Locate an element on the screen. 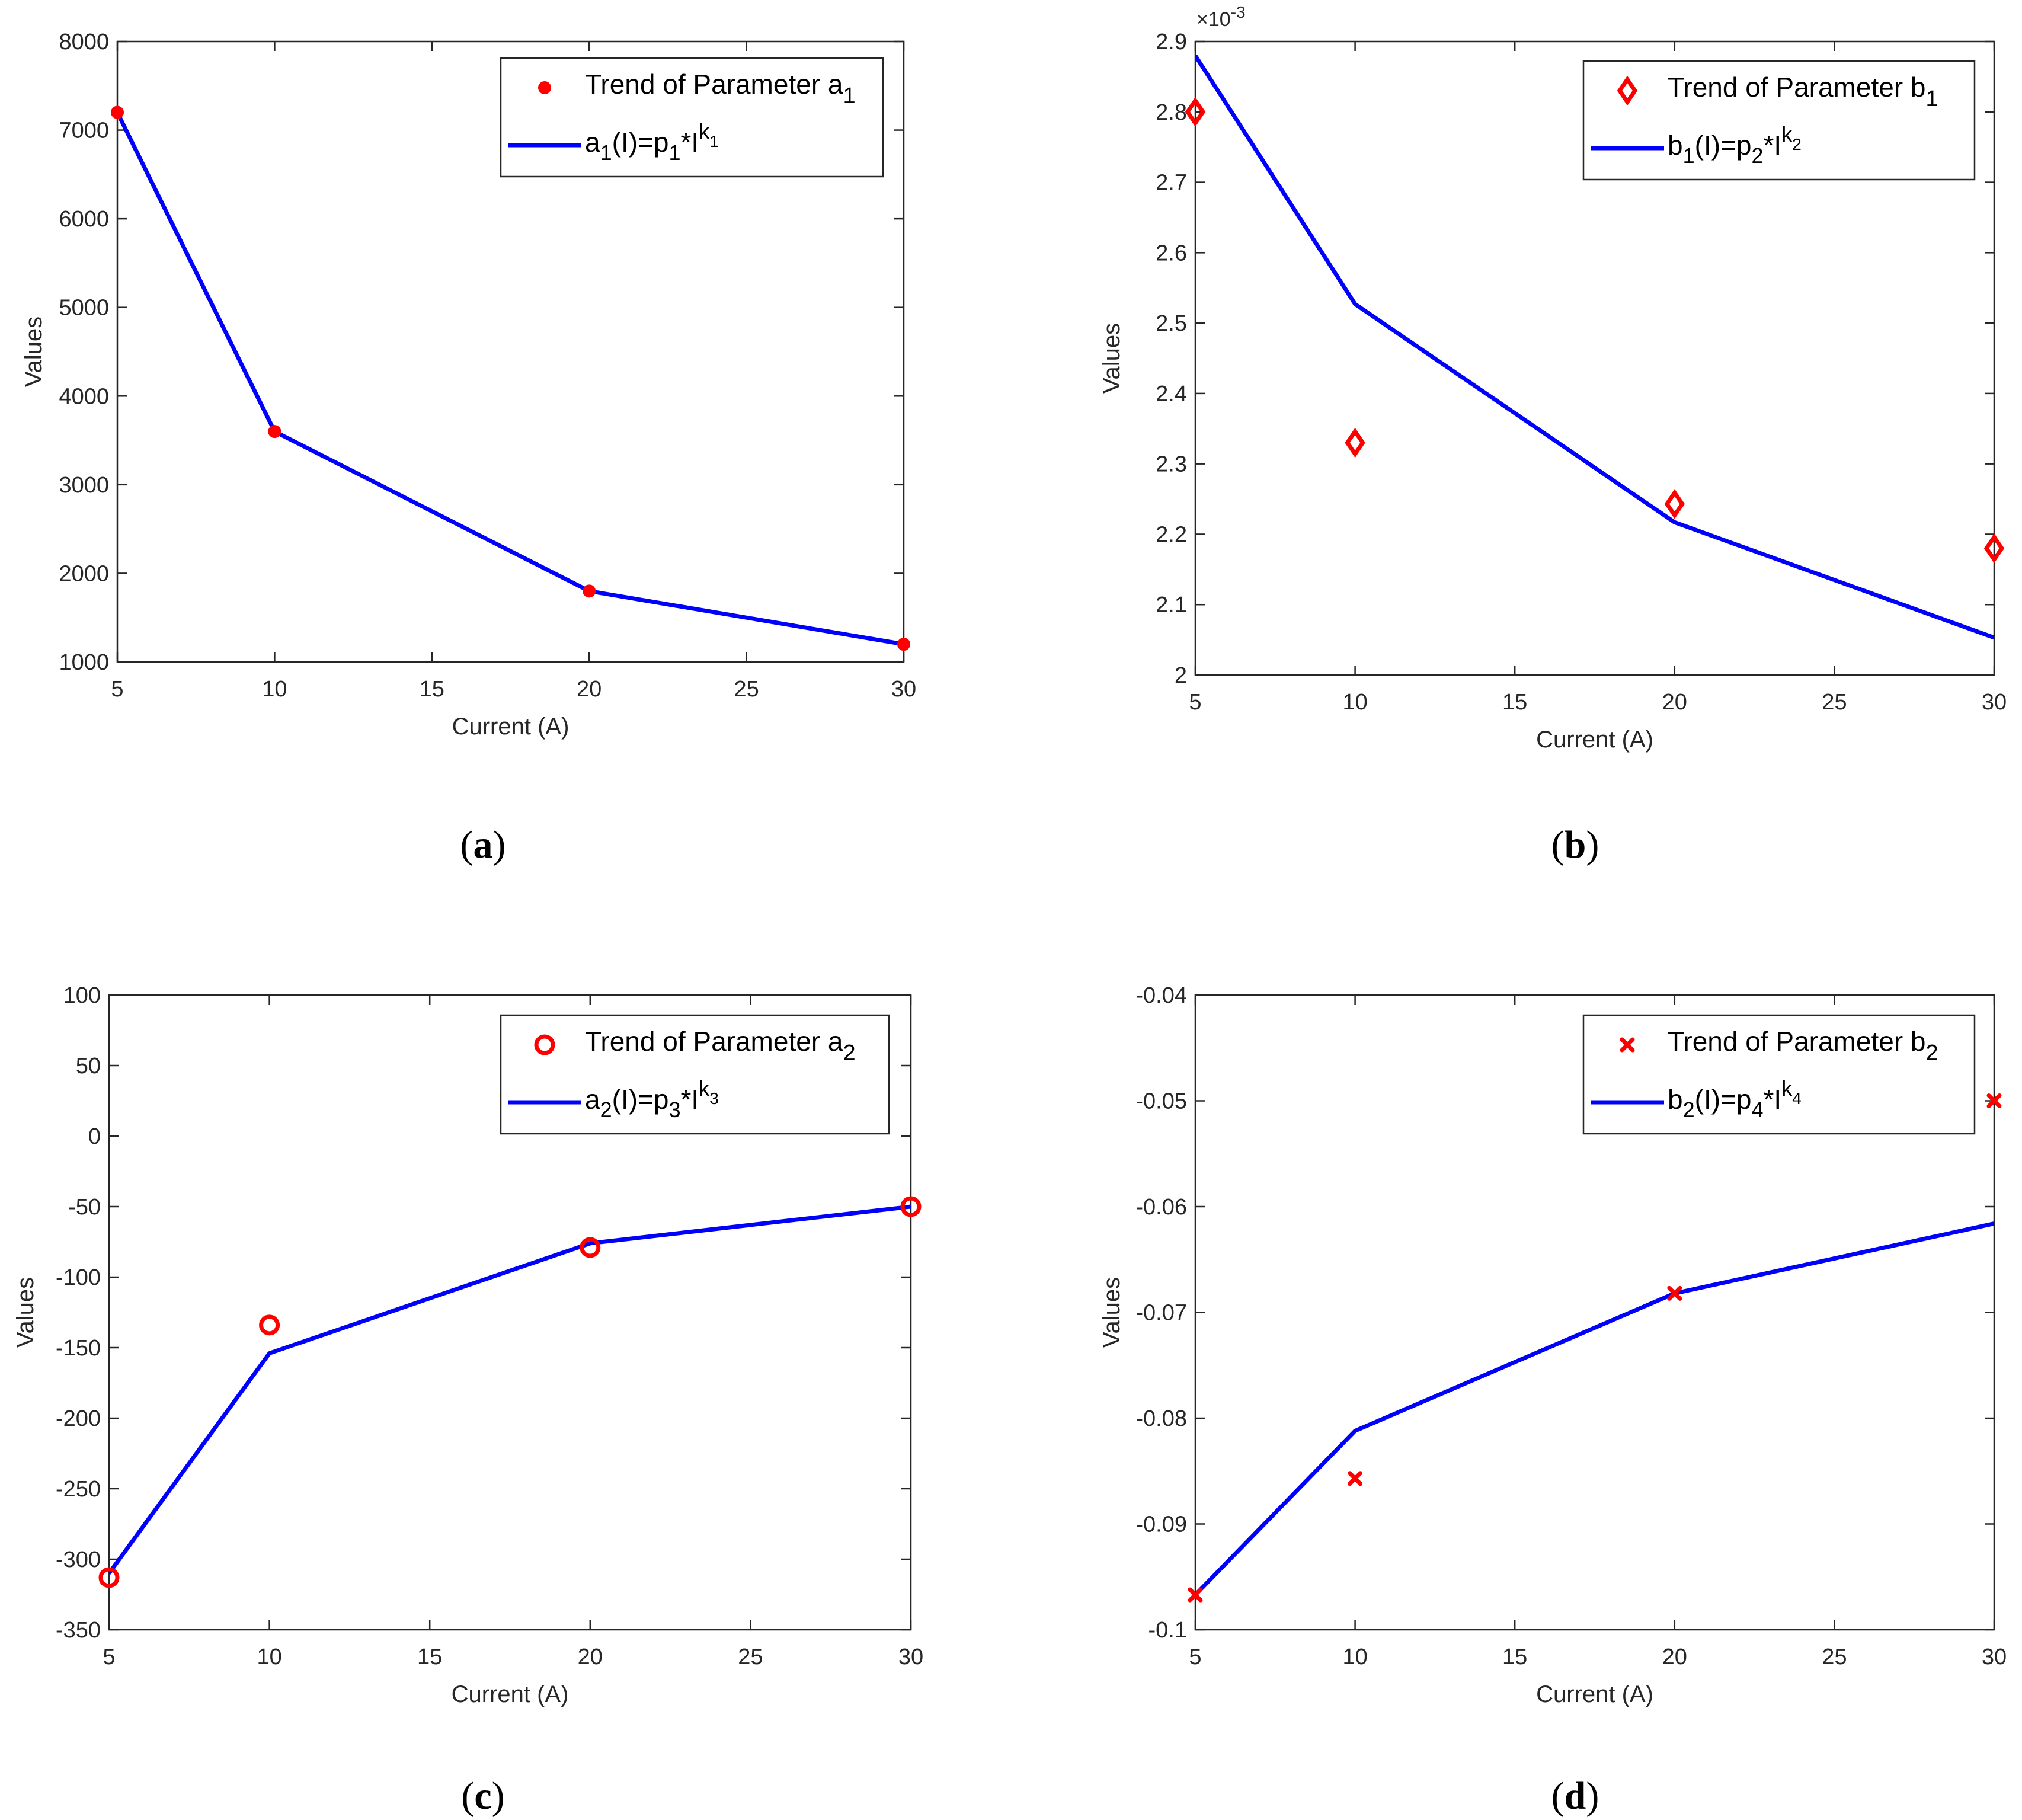 The image size is (2022, 1820). caption-c: (c) is located at coordinates (482, 1796).